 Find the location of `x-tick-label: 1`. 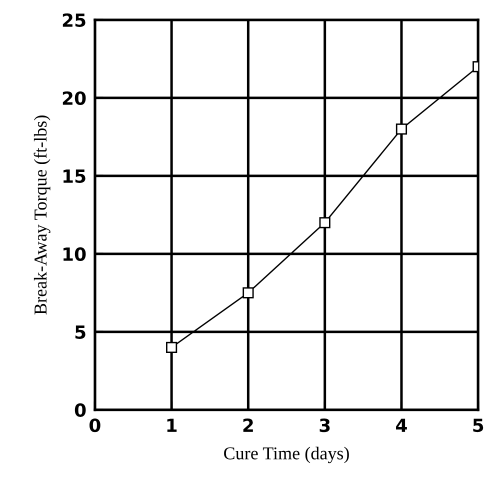

x-tick-label: 1 is located at coordinates (172, 425).